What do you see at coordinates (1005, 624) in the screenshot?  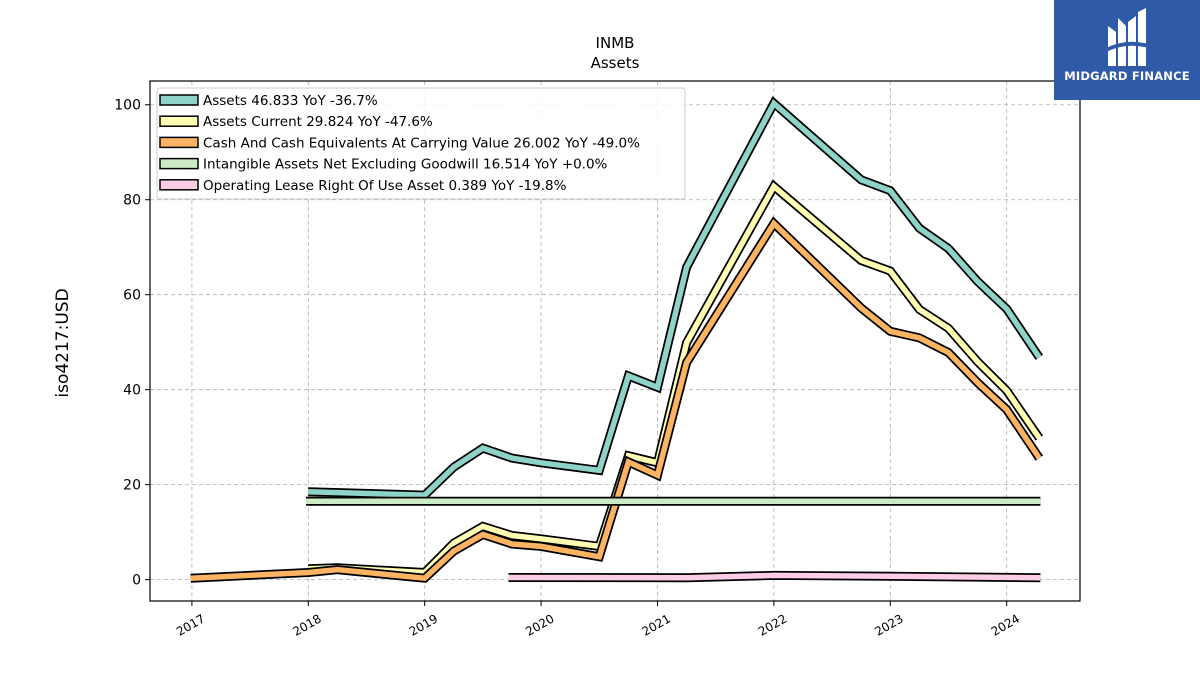 I see `x-tick-label: 2024` at bounding box center [1005, 624].